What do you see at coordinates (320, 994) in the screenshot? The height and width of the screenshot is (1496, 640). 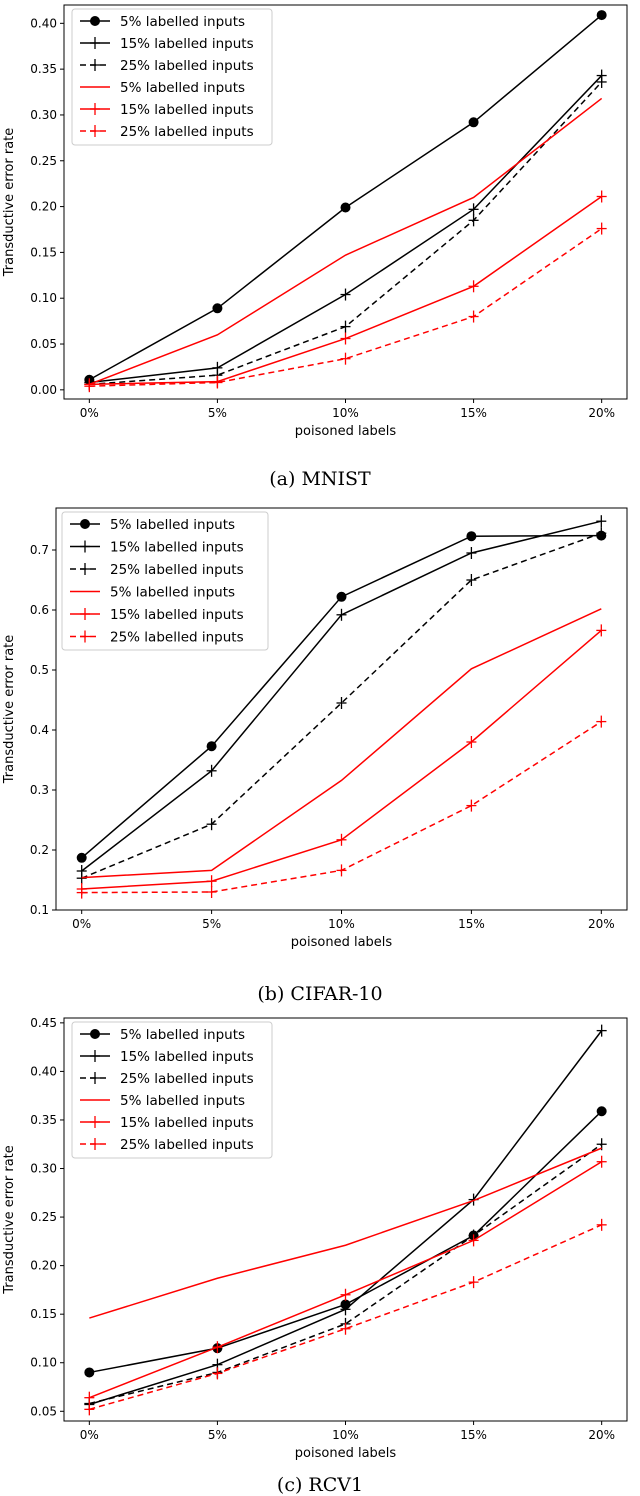 I see `caption-cifar10: (b) CIFAR-10` at bounding box center [320, 994].